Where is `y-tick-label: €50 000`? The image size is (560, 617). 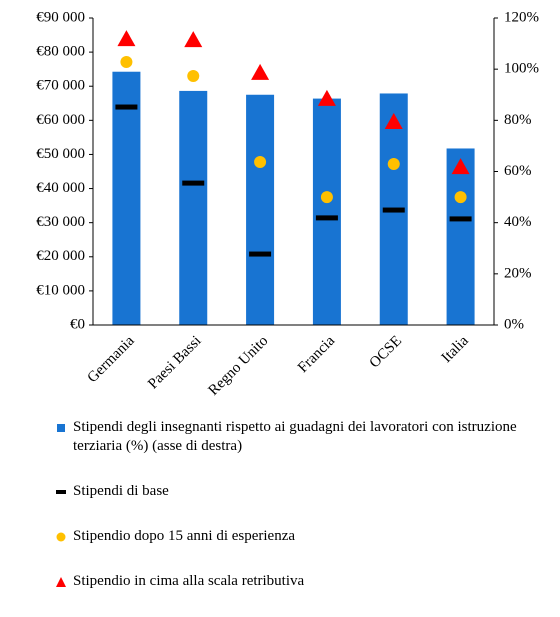 y-tick-label: €50 000 is located at coordinates (60, 154).